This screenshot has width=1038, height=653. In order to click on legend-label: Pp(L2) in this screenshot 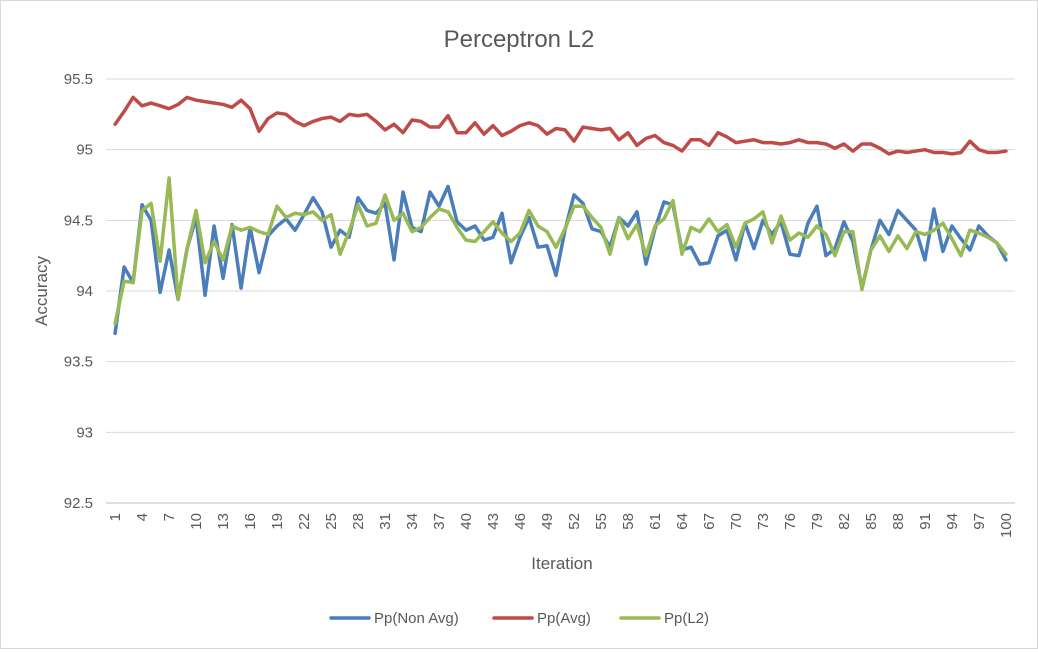, I will do `click(686, 618)`.